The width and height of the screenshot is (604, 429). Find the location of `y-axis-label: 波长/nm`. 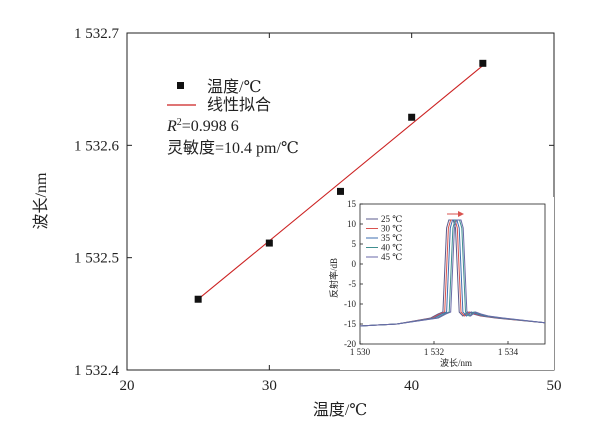

y-axis-label: 波长/nm is located at coordinates (41, 200).